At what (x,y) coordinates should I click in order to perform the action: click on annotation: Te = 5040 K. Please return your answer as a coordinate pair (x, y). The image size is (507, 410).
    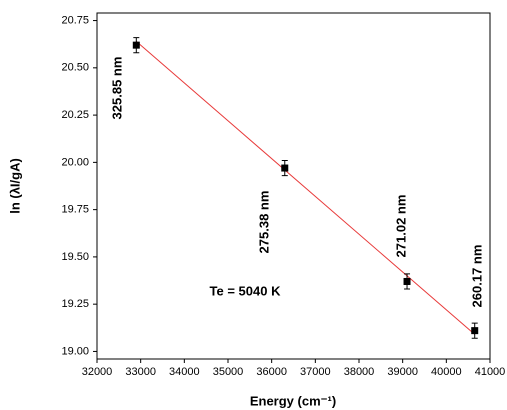
    Looking at the image, I should click on (246, 290).